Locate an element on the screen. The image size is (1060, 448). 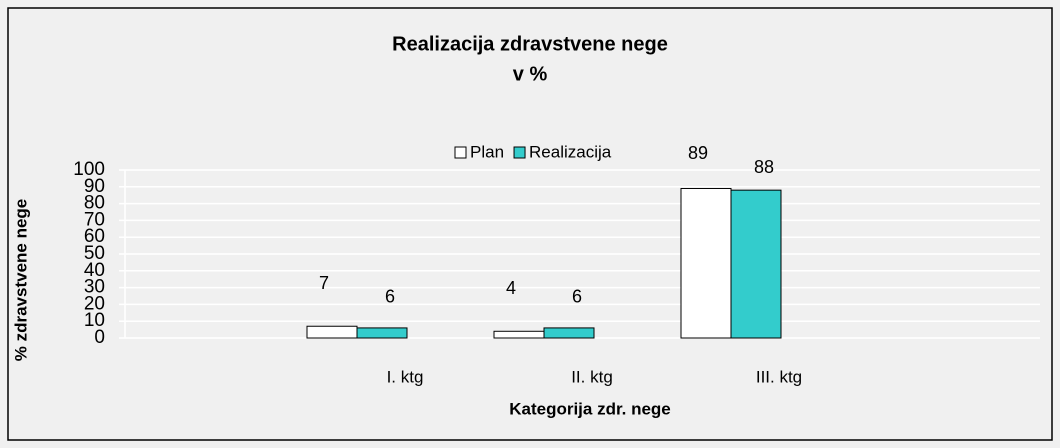
y-tick-label: 40 is located at coordinates (94, 270).